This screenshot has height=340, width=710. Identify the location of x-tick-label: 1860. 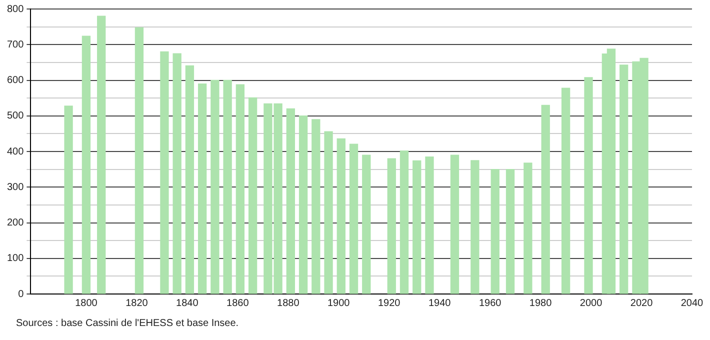
(238, 303).